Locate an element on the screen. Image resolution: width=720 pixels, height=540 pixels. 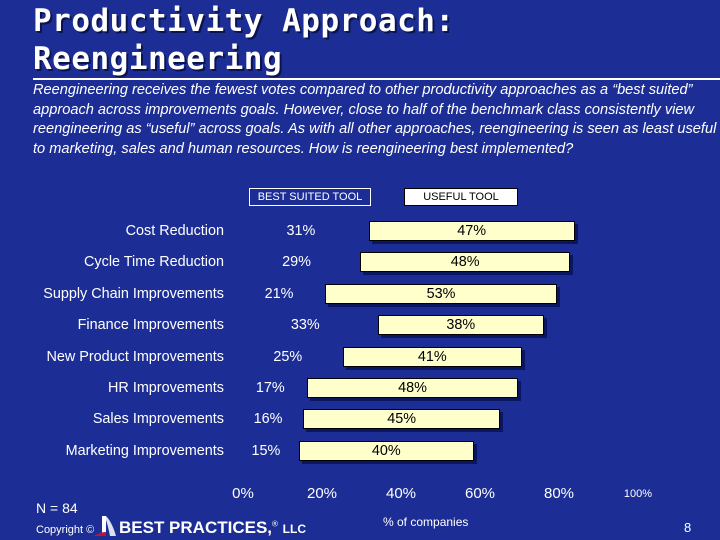
title-line-2: Reengineering is located at coordinates (158, 59).